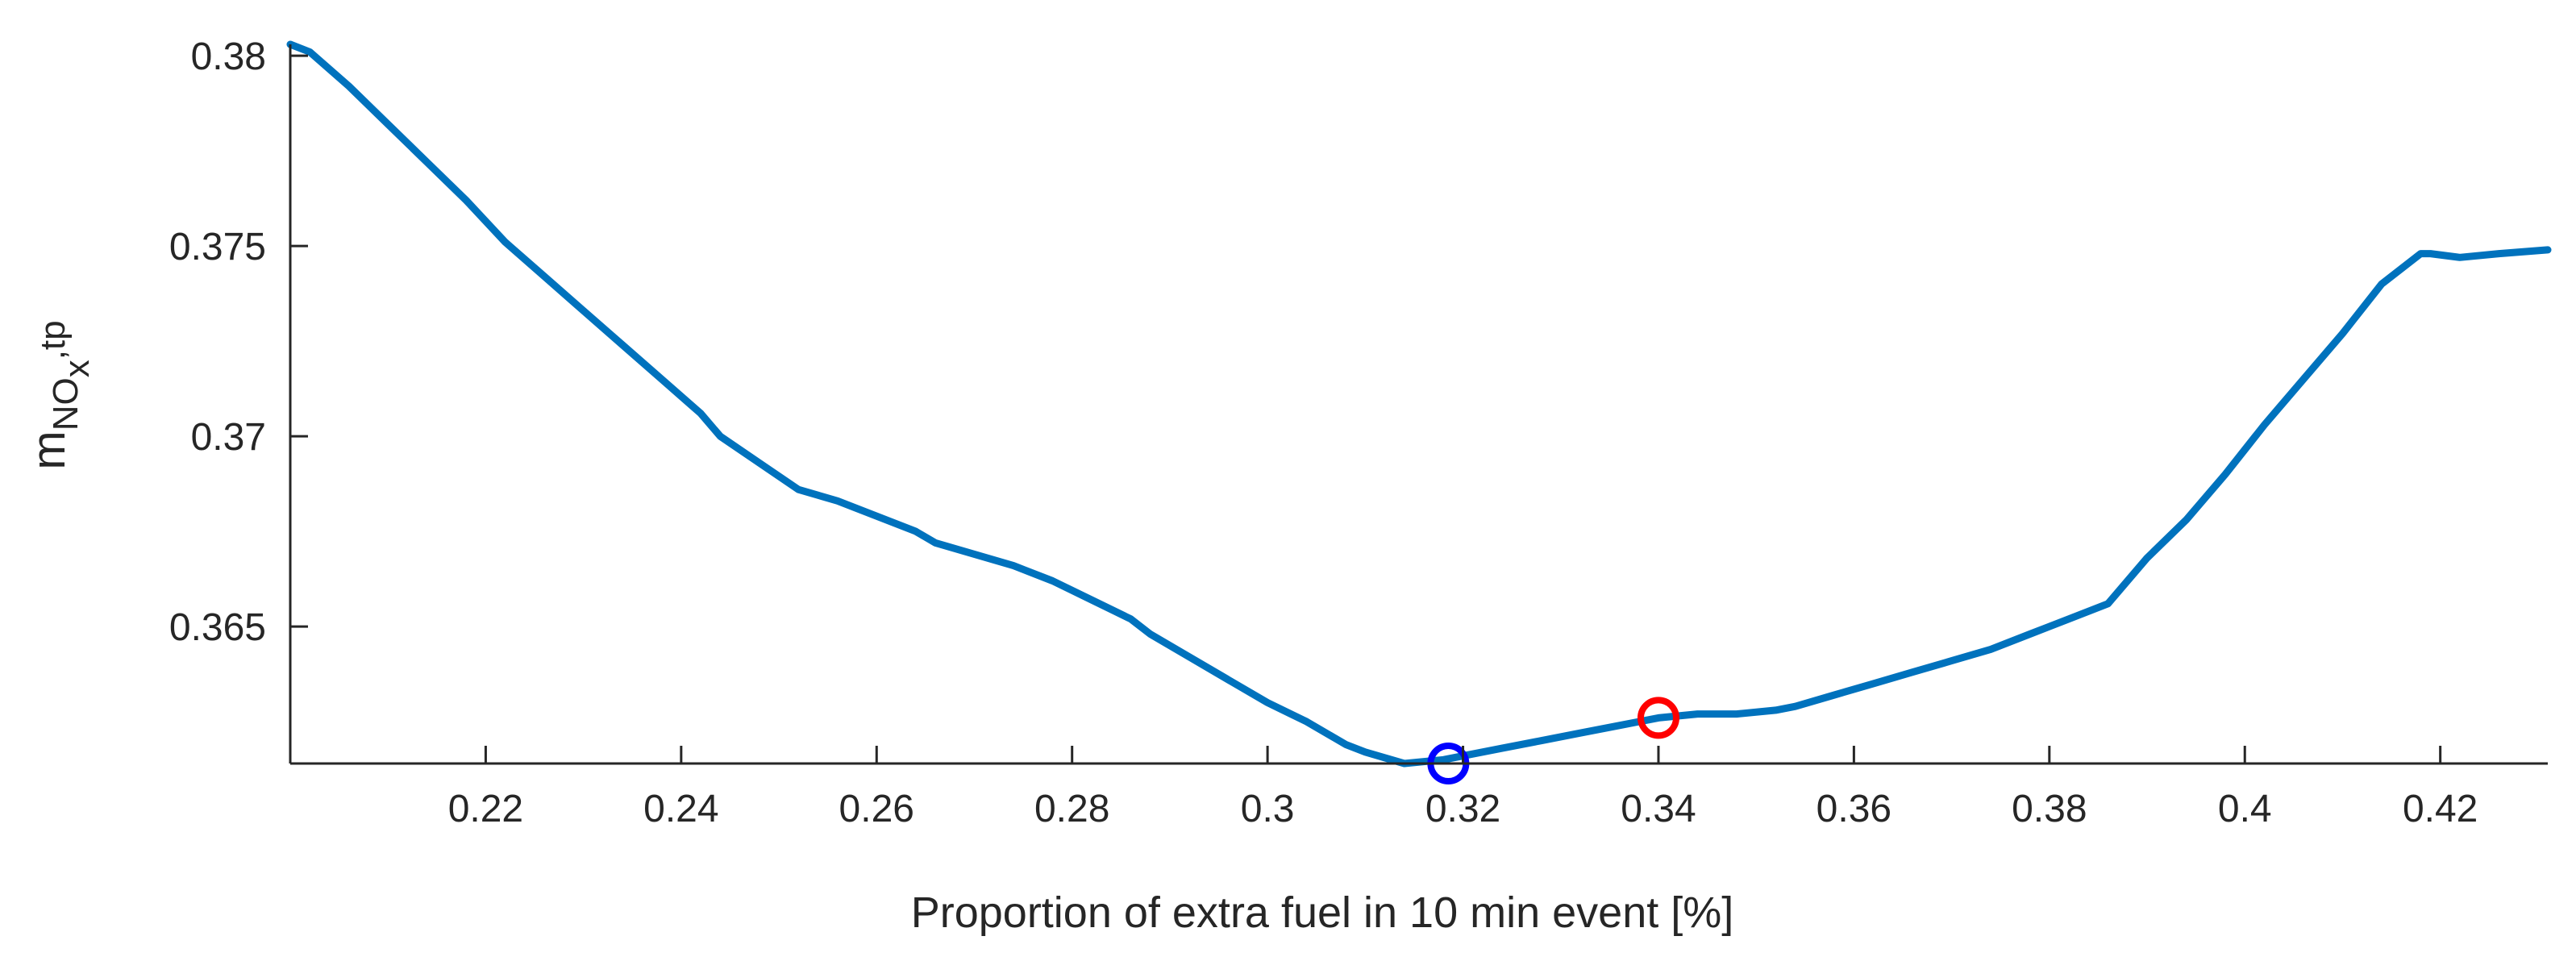  What do you see at coordinates (53, 340) in the screenshot?
I see `y-axis-title-suffix: ,tp` at bounding box center [53, 340].